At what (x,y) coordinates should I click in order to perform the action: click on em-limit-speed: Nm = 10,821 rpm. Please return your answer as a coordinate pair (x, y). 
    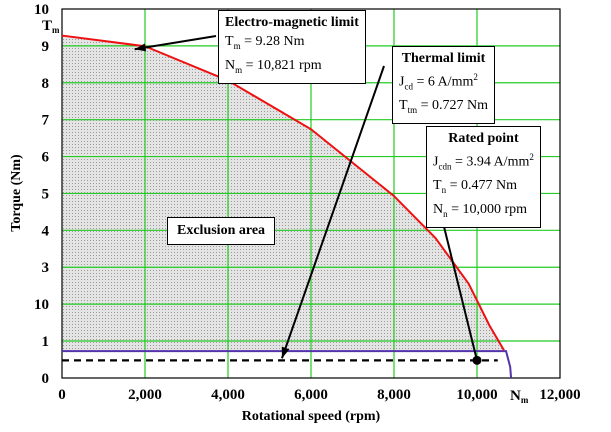
    Looking at the image, I should click on (273, 66).